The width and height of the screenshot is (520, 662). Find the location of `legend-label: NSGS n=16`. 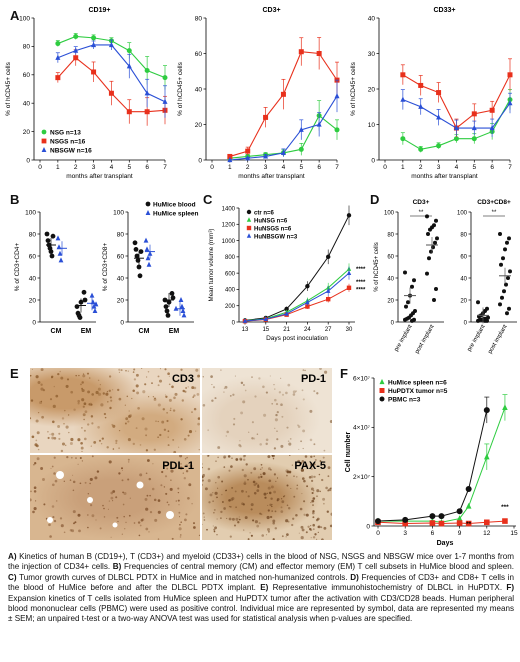

legend-label: NSGS n=16 is located at coordinates (68, 142).